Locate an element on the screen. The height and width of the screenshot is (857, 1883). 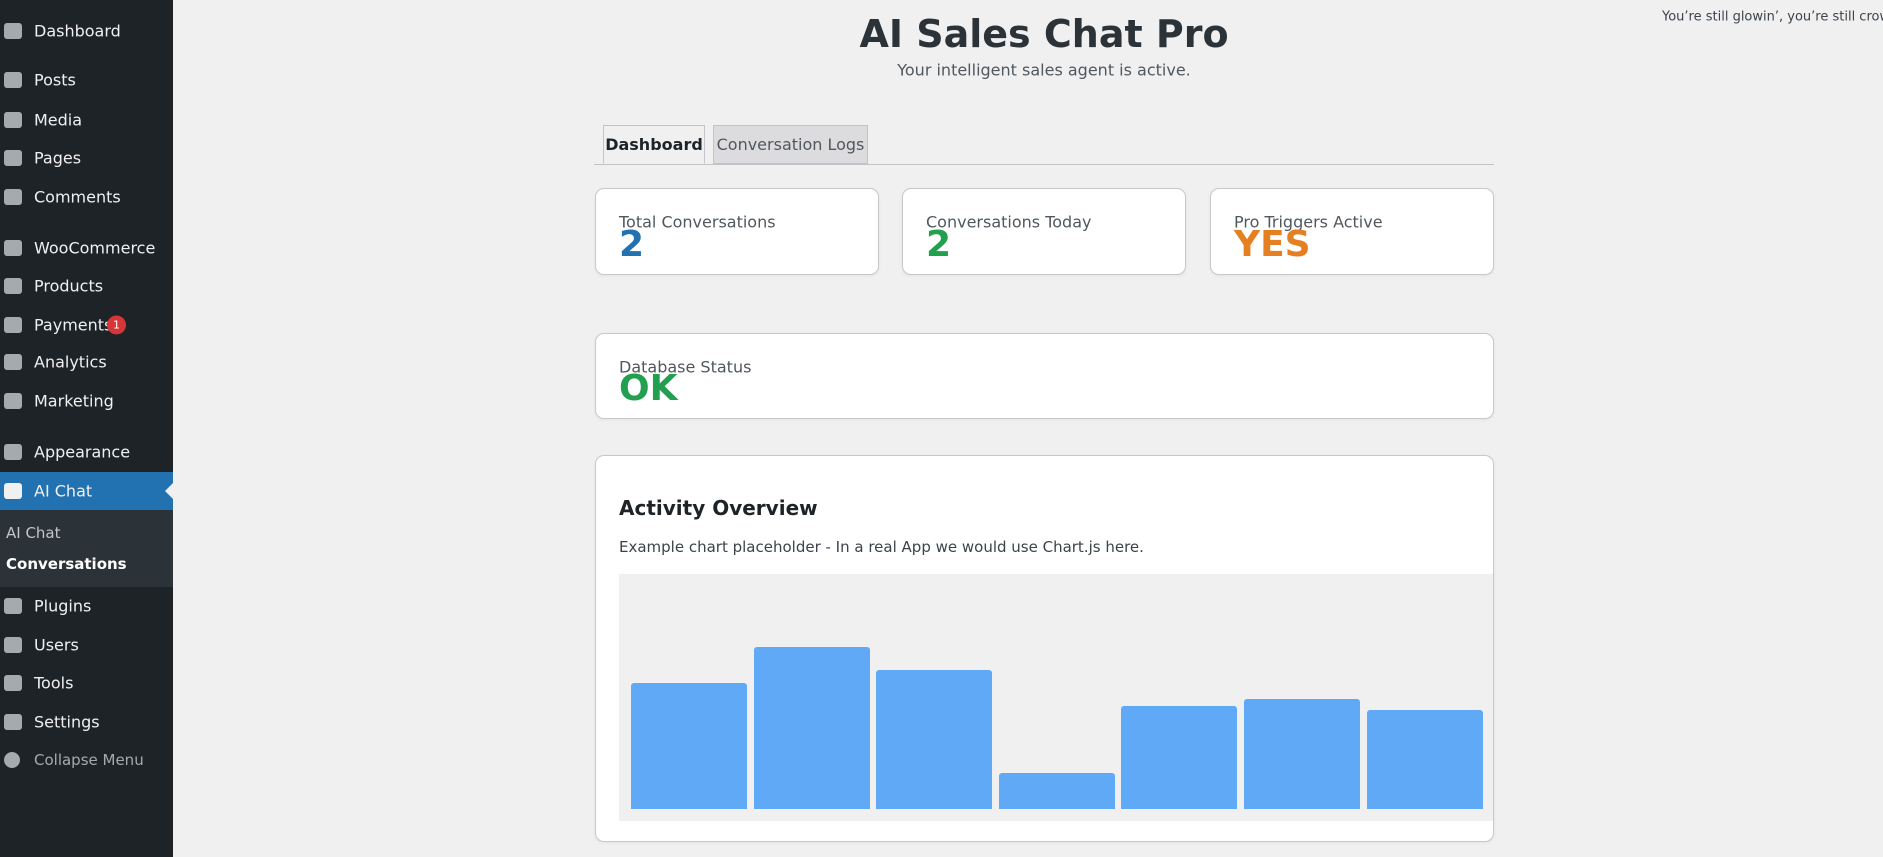
menu-item: Products is located at coordinates (69, 286).